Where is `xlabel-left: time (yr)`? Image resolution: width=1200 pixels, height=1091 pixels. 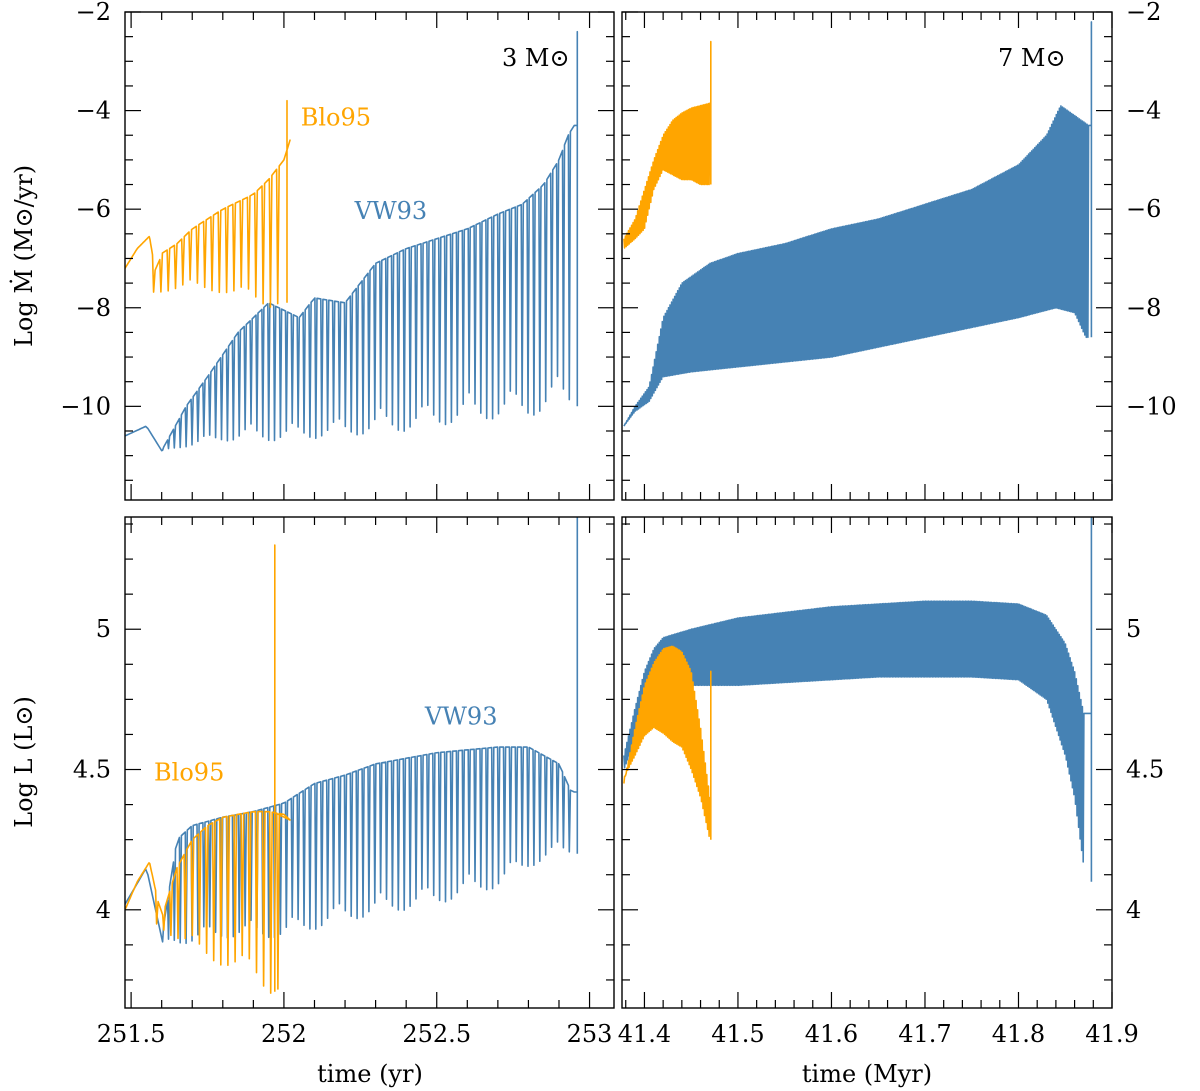
xlabel-left: time (yr) is located at coordinates (370, 1074).